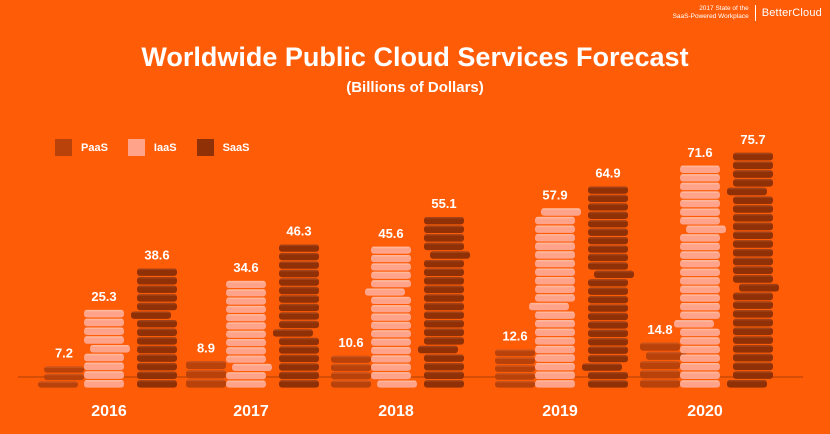  Describe the element at coordinates (415, 57) in the screenshot. I see `chart-title: Worldwide Public Cloud Services Forecast` at that location.